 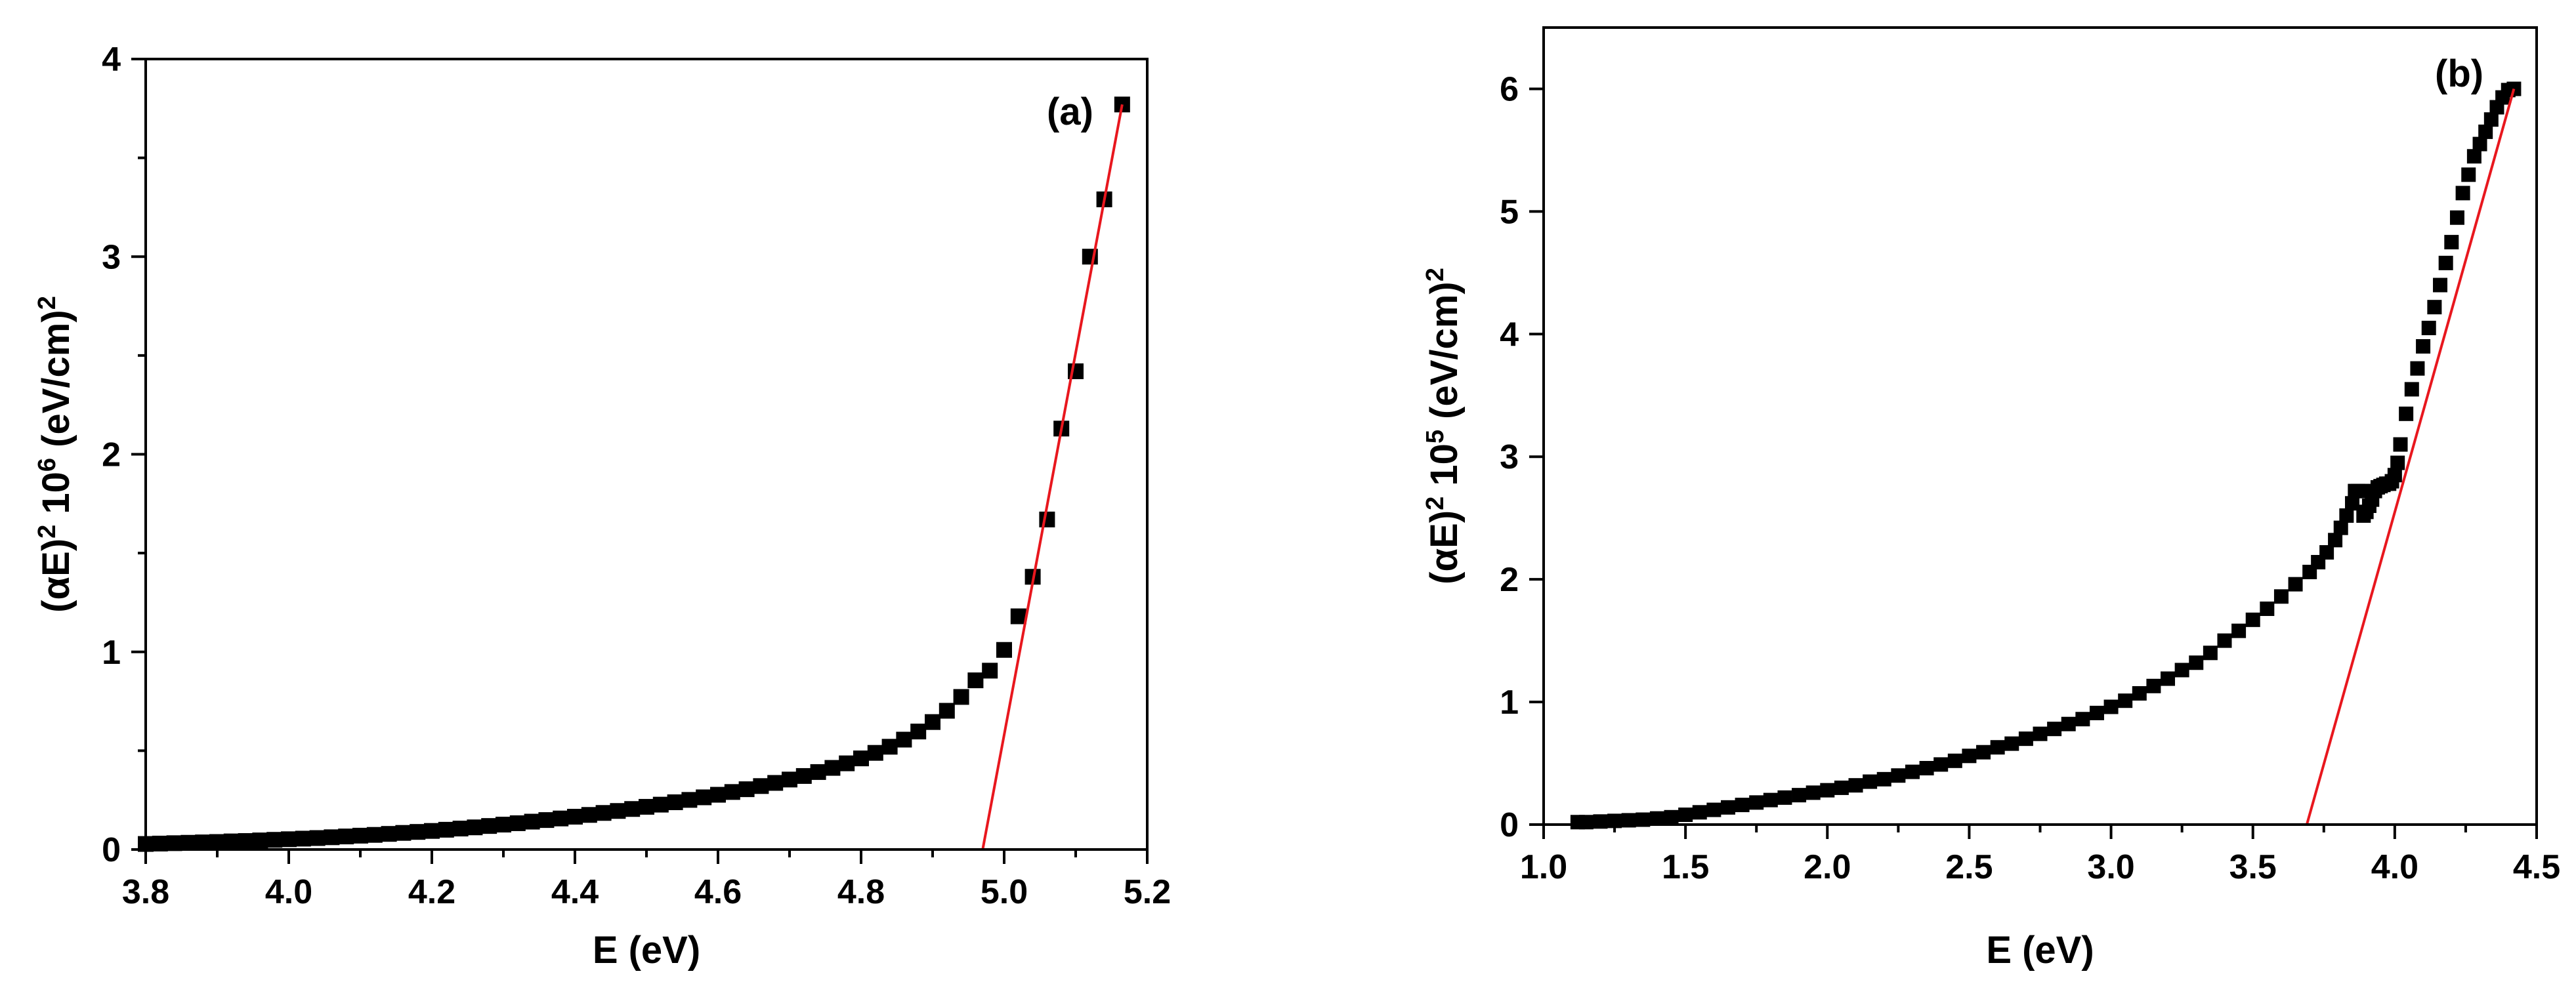 I want to click on chart-a-panel-label: (a), so click(x=1070, y=112).